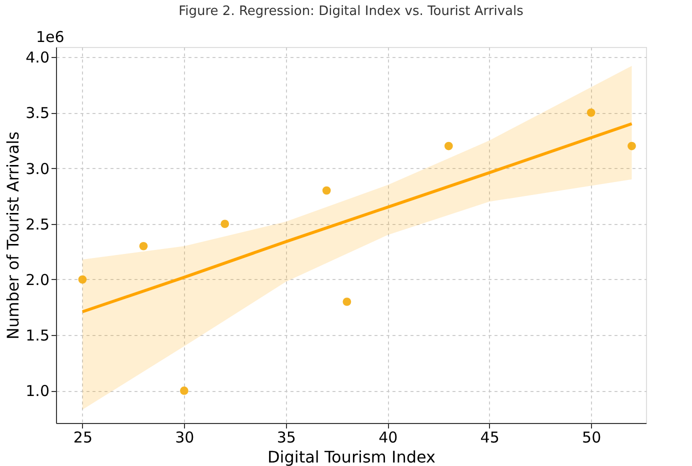 The height and width of the screenshot is (466, 692). Describe the element at coordinates (592, 437) in the screenshot. I see `x-tick-label: 50` at that location.